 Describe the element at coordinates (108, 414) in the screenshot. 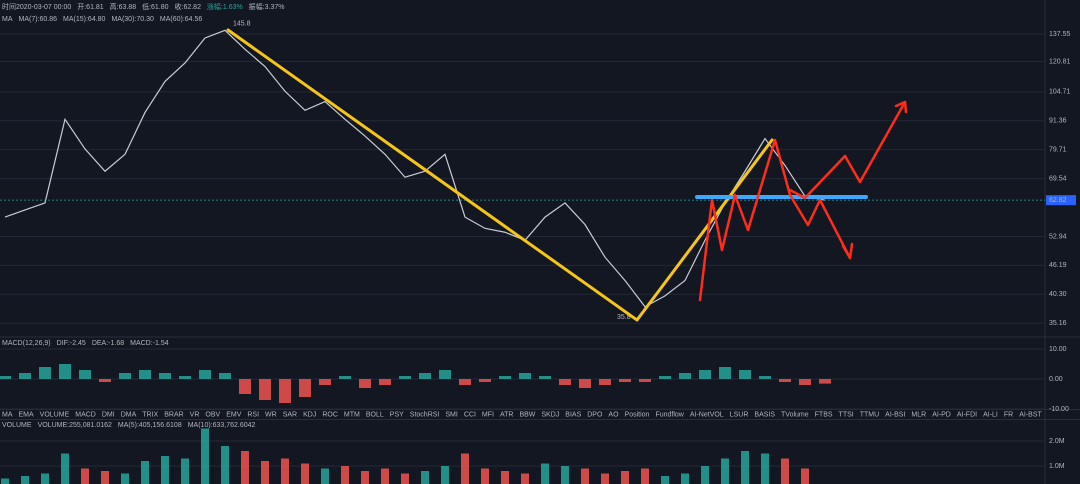

I see `indicator-tab: DMI` at that location.